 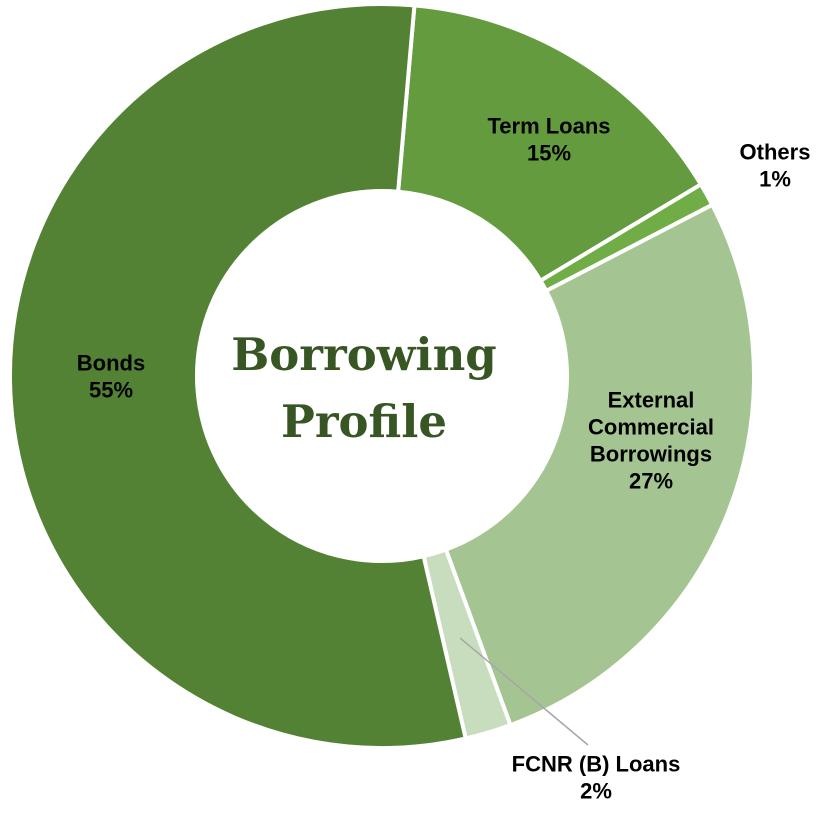 What do you see at coordinates (111, 377) in the screenshot?
I see `slice-label-bonds: Bonds 55%` at bounding box center [111, 377].